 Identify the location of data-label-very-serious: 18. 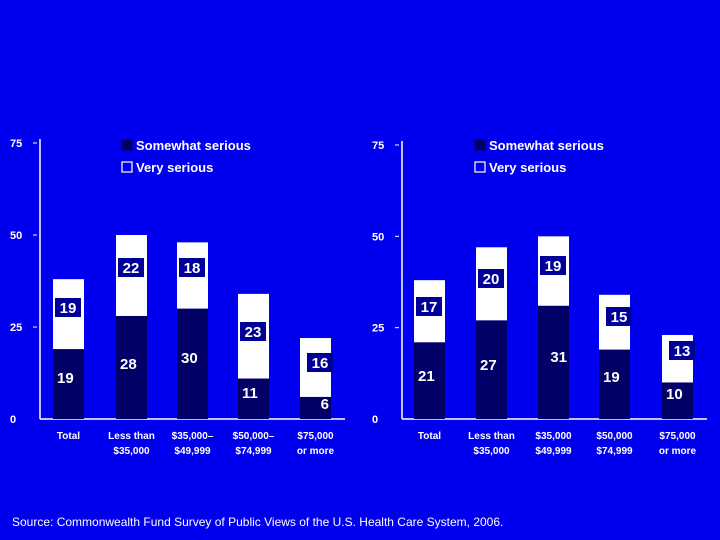
(192, 268).